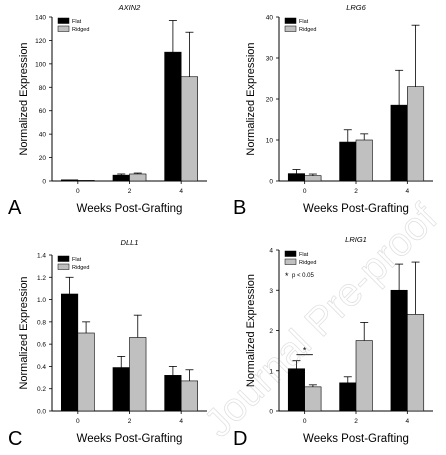 Image resolution: width=446 pixels, height=455 pixels. Describe the element at coordinates (43, 111) in the screenshot. I see `y-tick-label: 60` at that location.